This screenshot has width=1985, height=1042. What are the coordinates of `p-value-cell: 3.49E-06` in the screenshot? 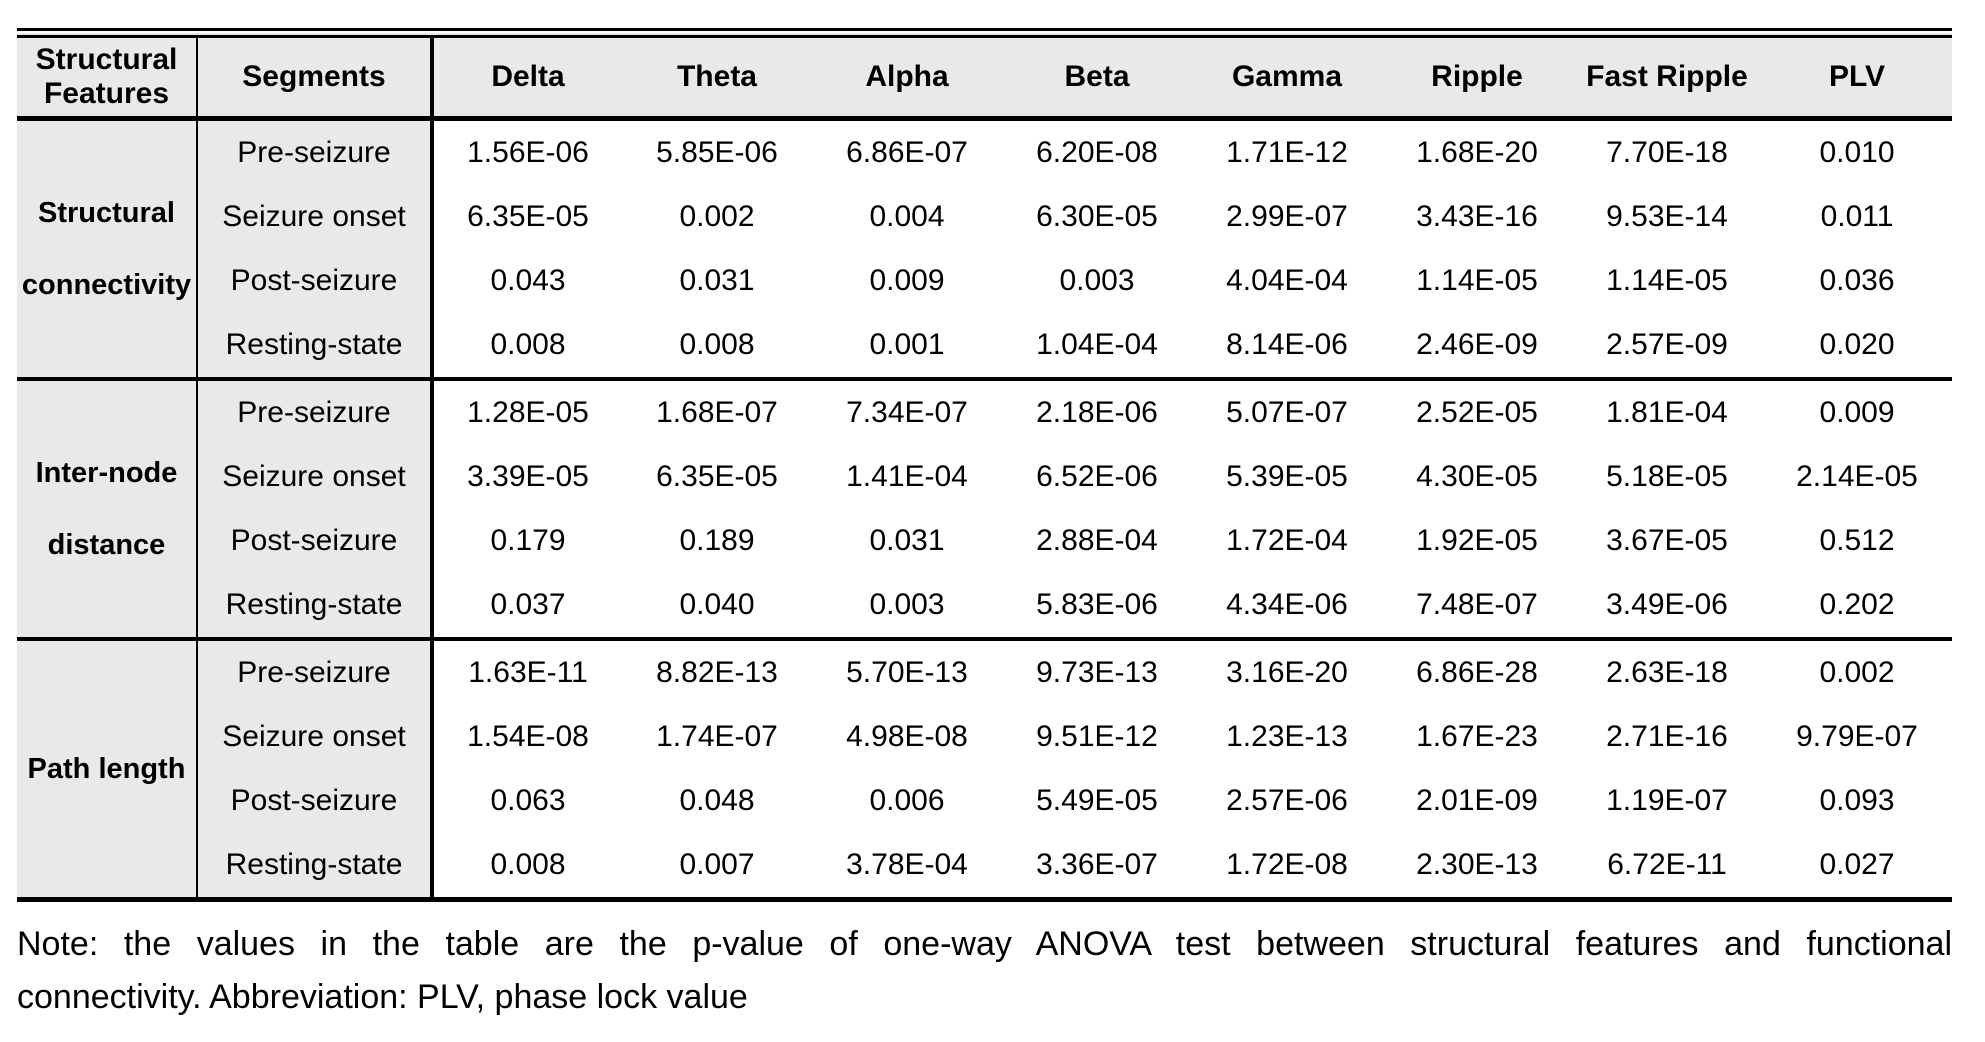 It's located at (1667, 606).